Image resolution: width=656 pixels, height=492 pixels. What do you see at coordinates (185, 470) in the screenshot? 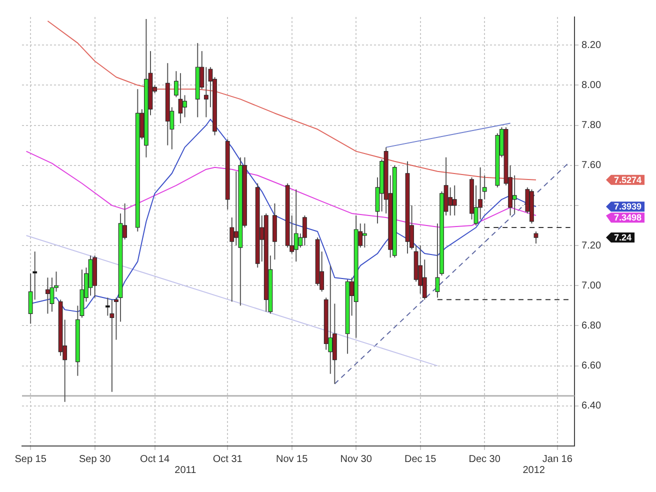
I see `text: 2011` at bounding box center [185, 470].